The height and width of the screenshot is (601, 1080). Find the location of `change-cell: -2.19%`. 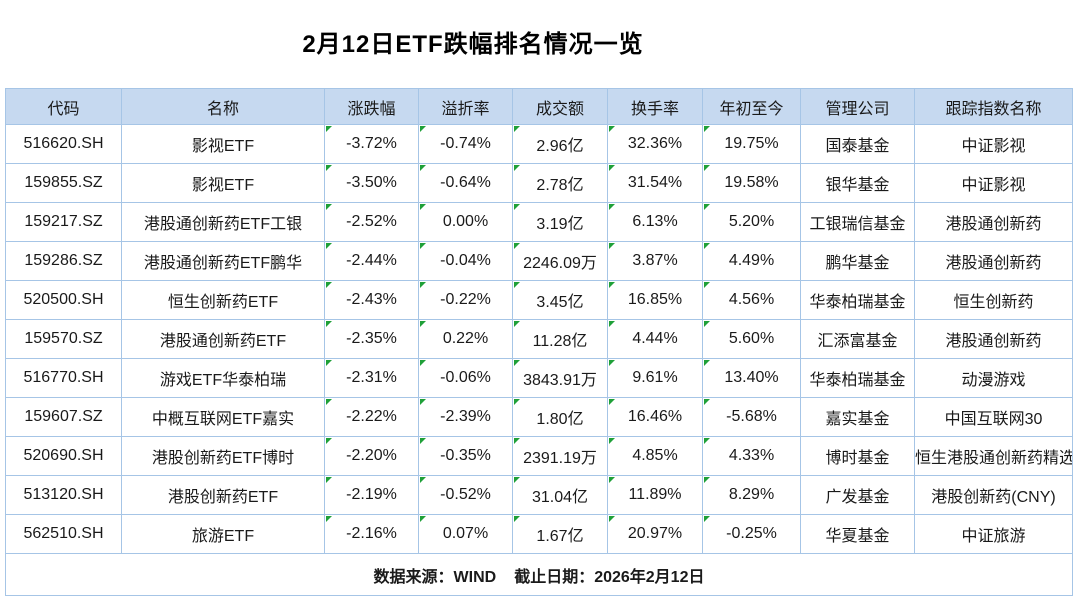

change-cell: -2.19% is located at coordinates (371, 495).